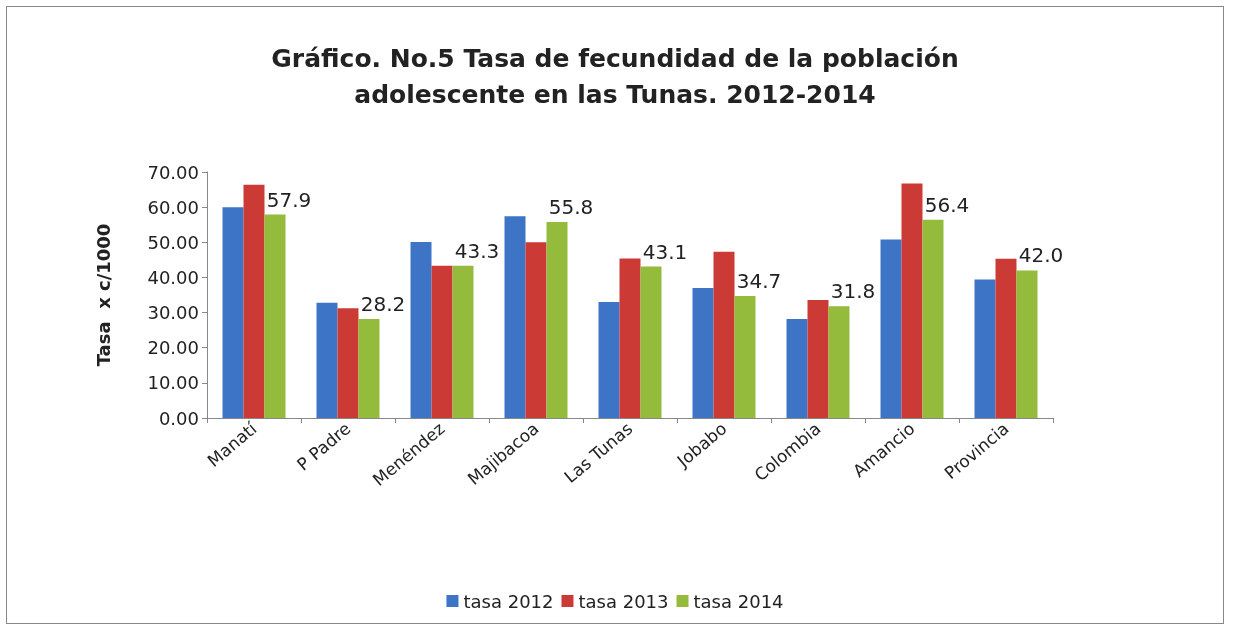  I want to click on y-tick-label: 30.00, so click(173, 313).